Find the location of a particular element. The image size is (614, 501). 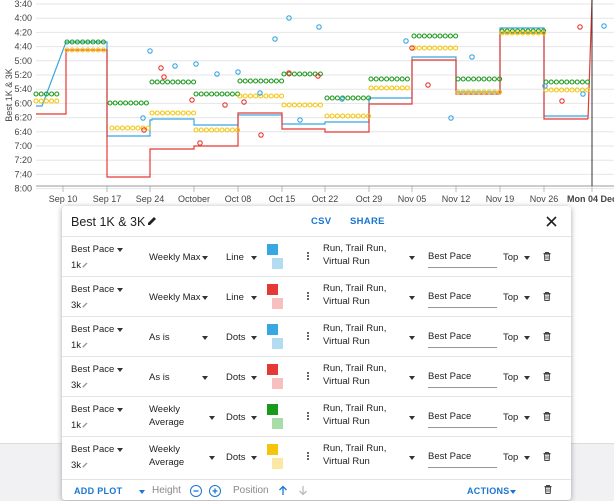

add-plot-caret-icon is located at coordinates (142, 492).